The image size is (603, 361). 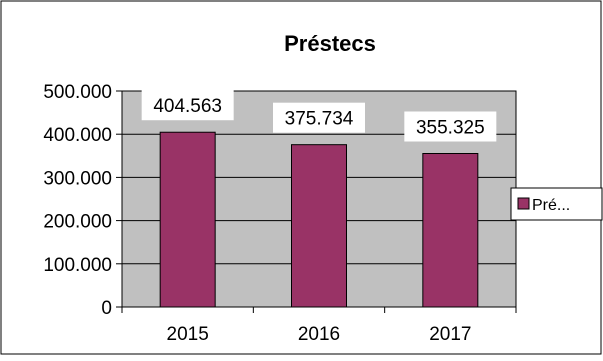 What do you see at coordinates (77, 178) in the screenshot?
I see `y-tick-label: 300.000` at bounding box center [77, 178].